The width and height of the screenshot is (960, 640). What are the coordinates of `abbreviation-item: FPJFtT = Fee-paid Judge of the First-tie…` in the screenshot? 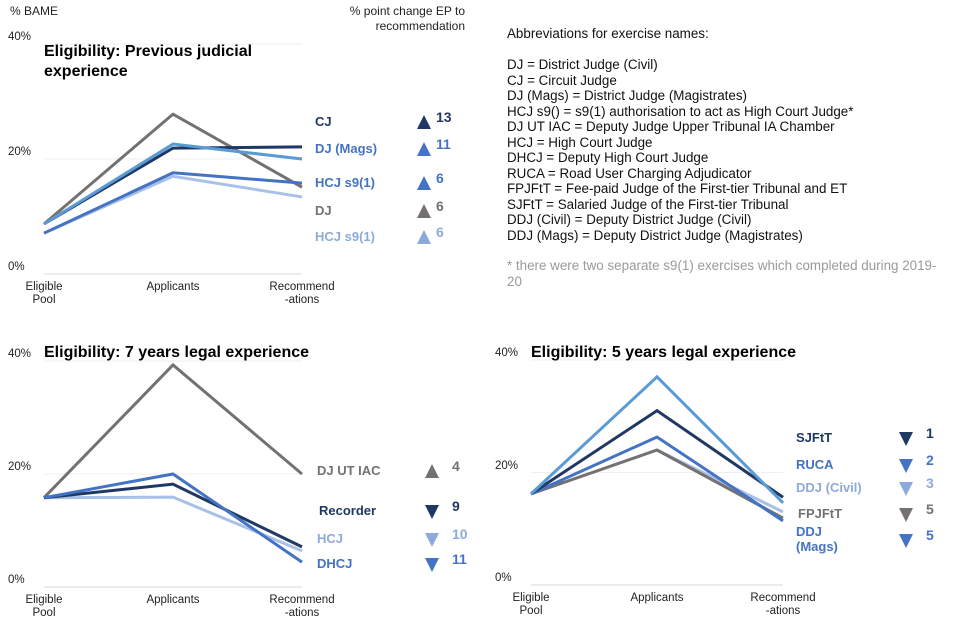 It's located at (677, 188).